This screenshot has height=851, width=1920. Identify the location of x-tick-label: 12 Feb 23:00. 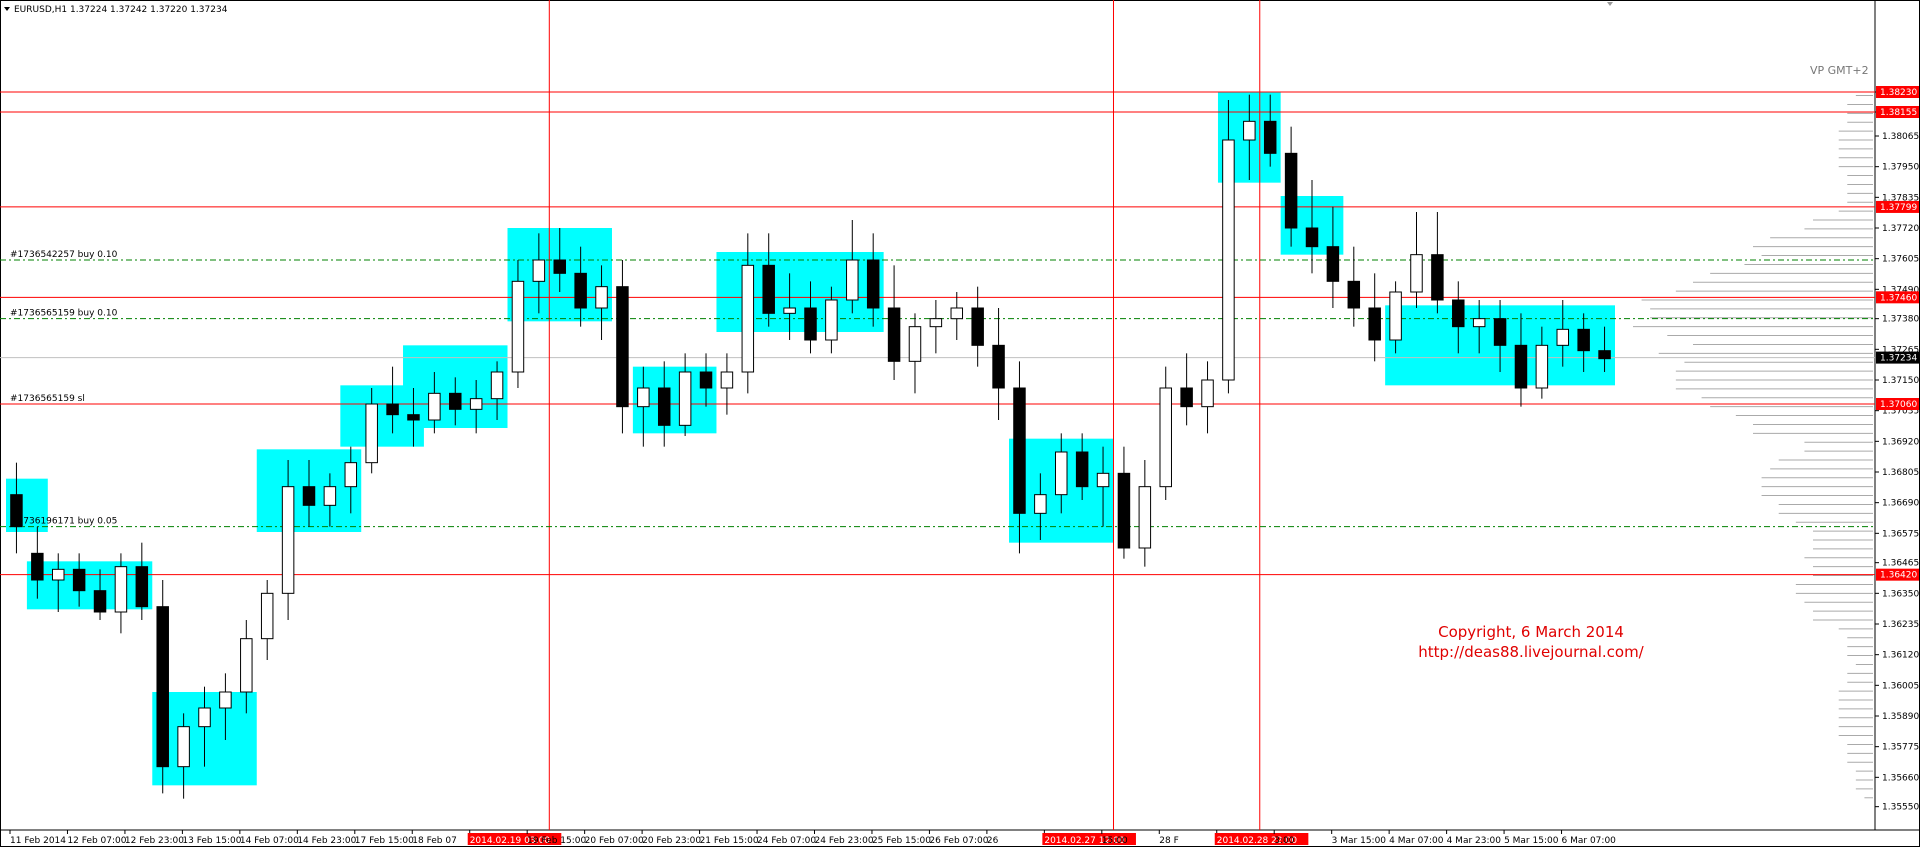
(154, 841).